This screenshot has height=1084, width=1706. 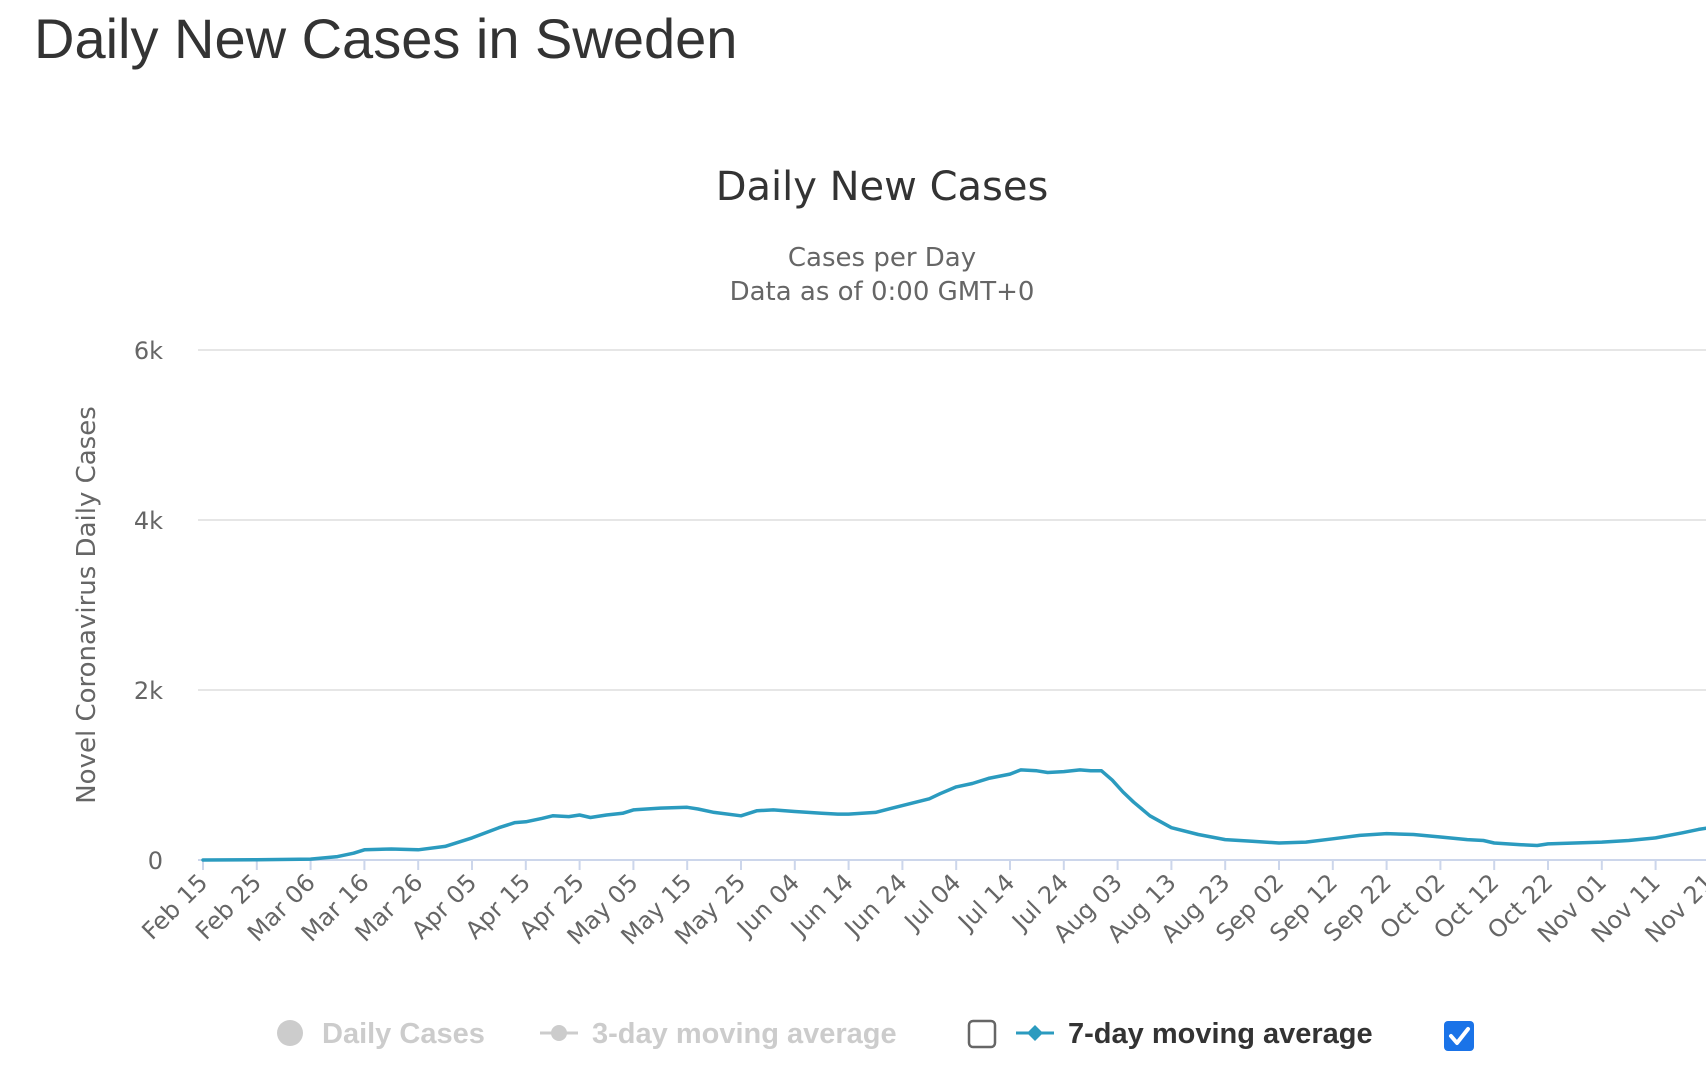 What do you see at coordinates (148, 691) in the screenshot?
I see `y-tick-label: 2k` at bounding box center [148, 691].